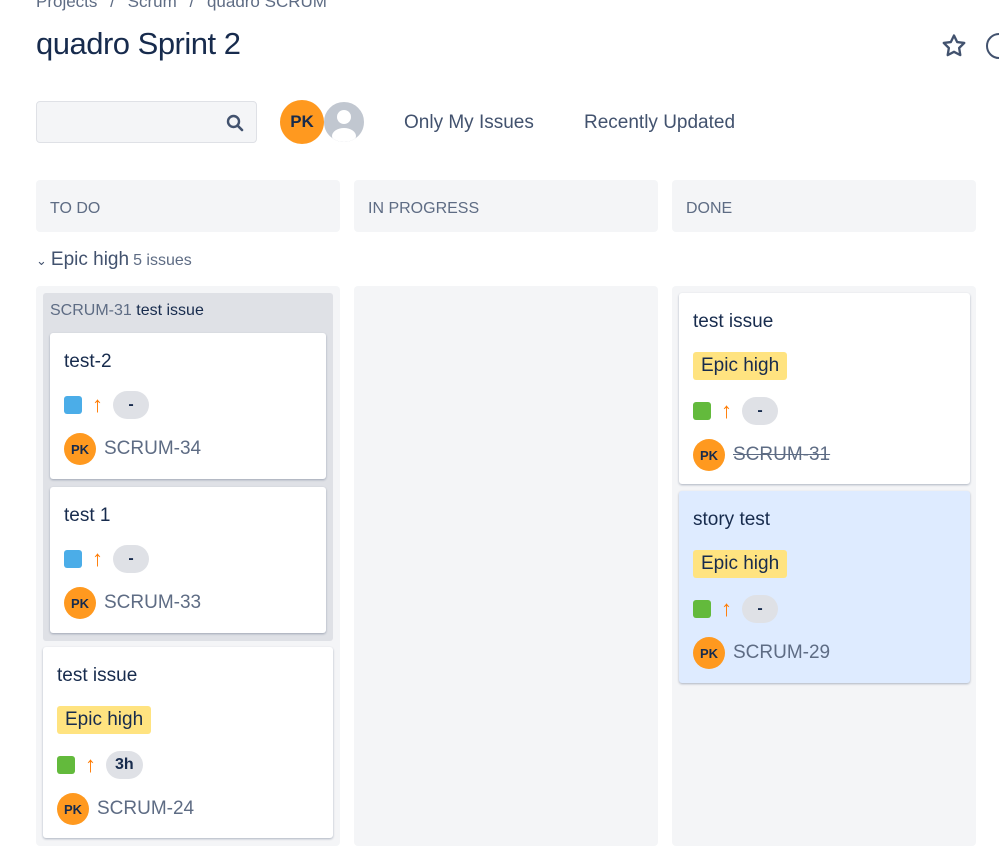 This screenshot has height=863, width=999. Describe the element at coordinates (170, 310) in the screenshot. I see `parent-summary: test issue` at that location.